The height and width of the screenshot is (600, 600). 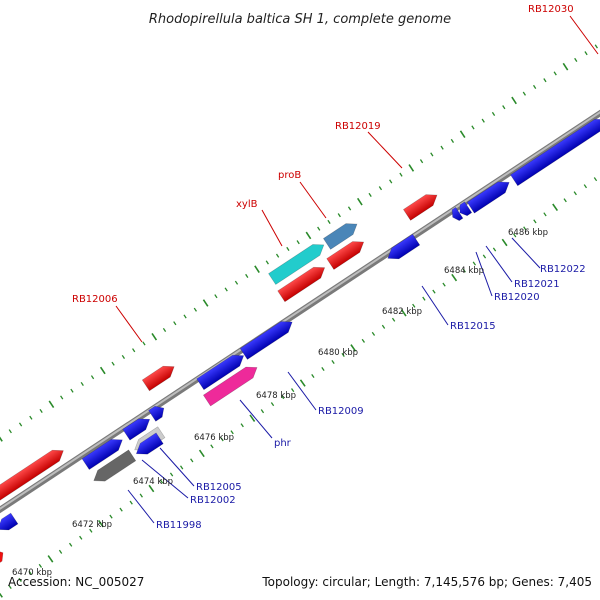 What do you see at coordinates (214, 438) in the screenshot?
I see `tick-label-6476: 6476 kbp` at bounding box center [214, 438].